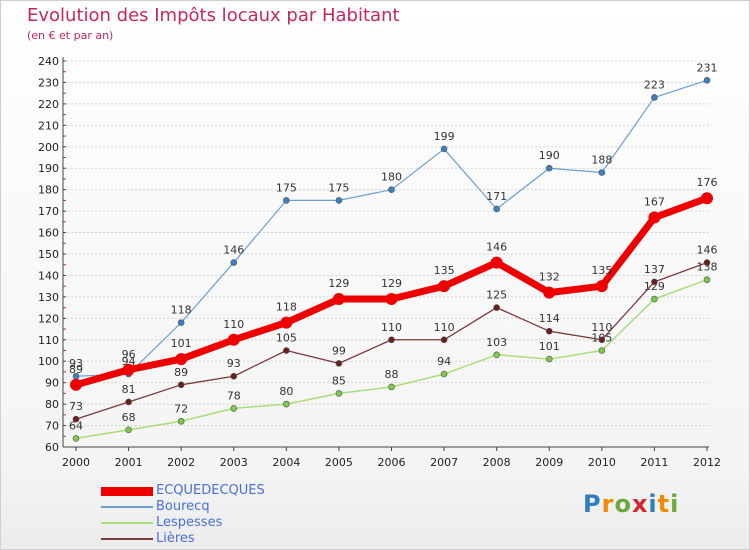 Image resolution: width=750 pixels, height=550 pixels. What do you see at coordinates (129, 361) in the screenshot?
I see `data-label: 94` at bounding box center [129, 361].